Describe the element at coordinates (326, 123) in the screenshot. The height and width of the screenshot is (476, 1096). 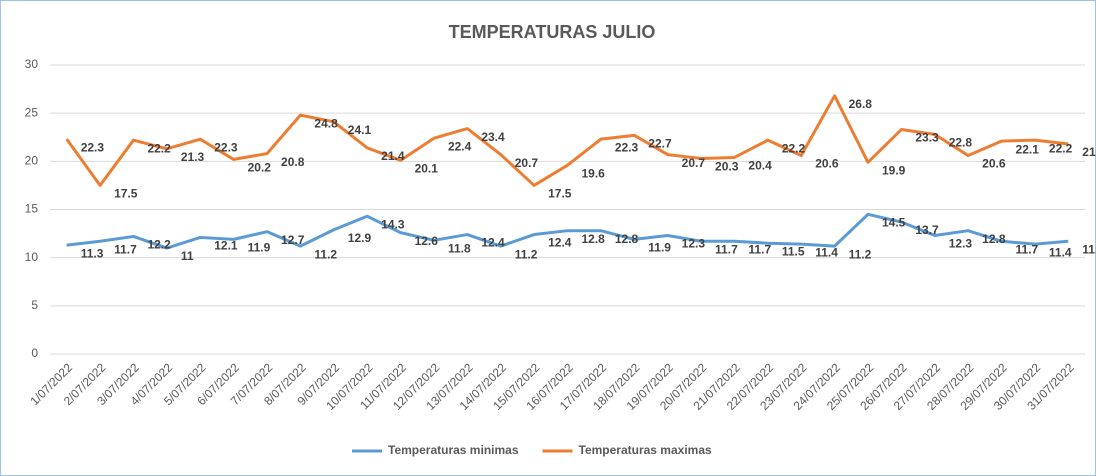
I see `data-label: 24.8` at that location.